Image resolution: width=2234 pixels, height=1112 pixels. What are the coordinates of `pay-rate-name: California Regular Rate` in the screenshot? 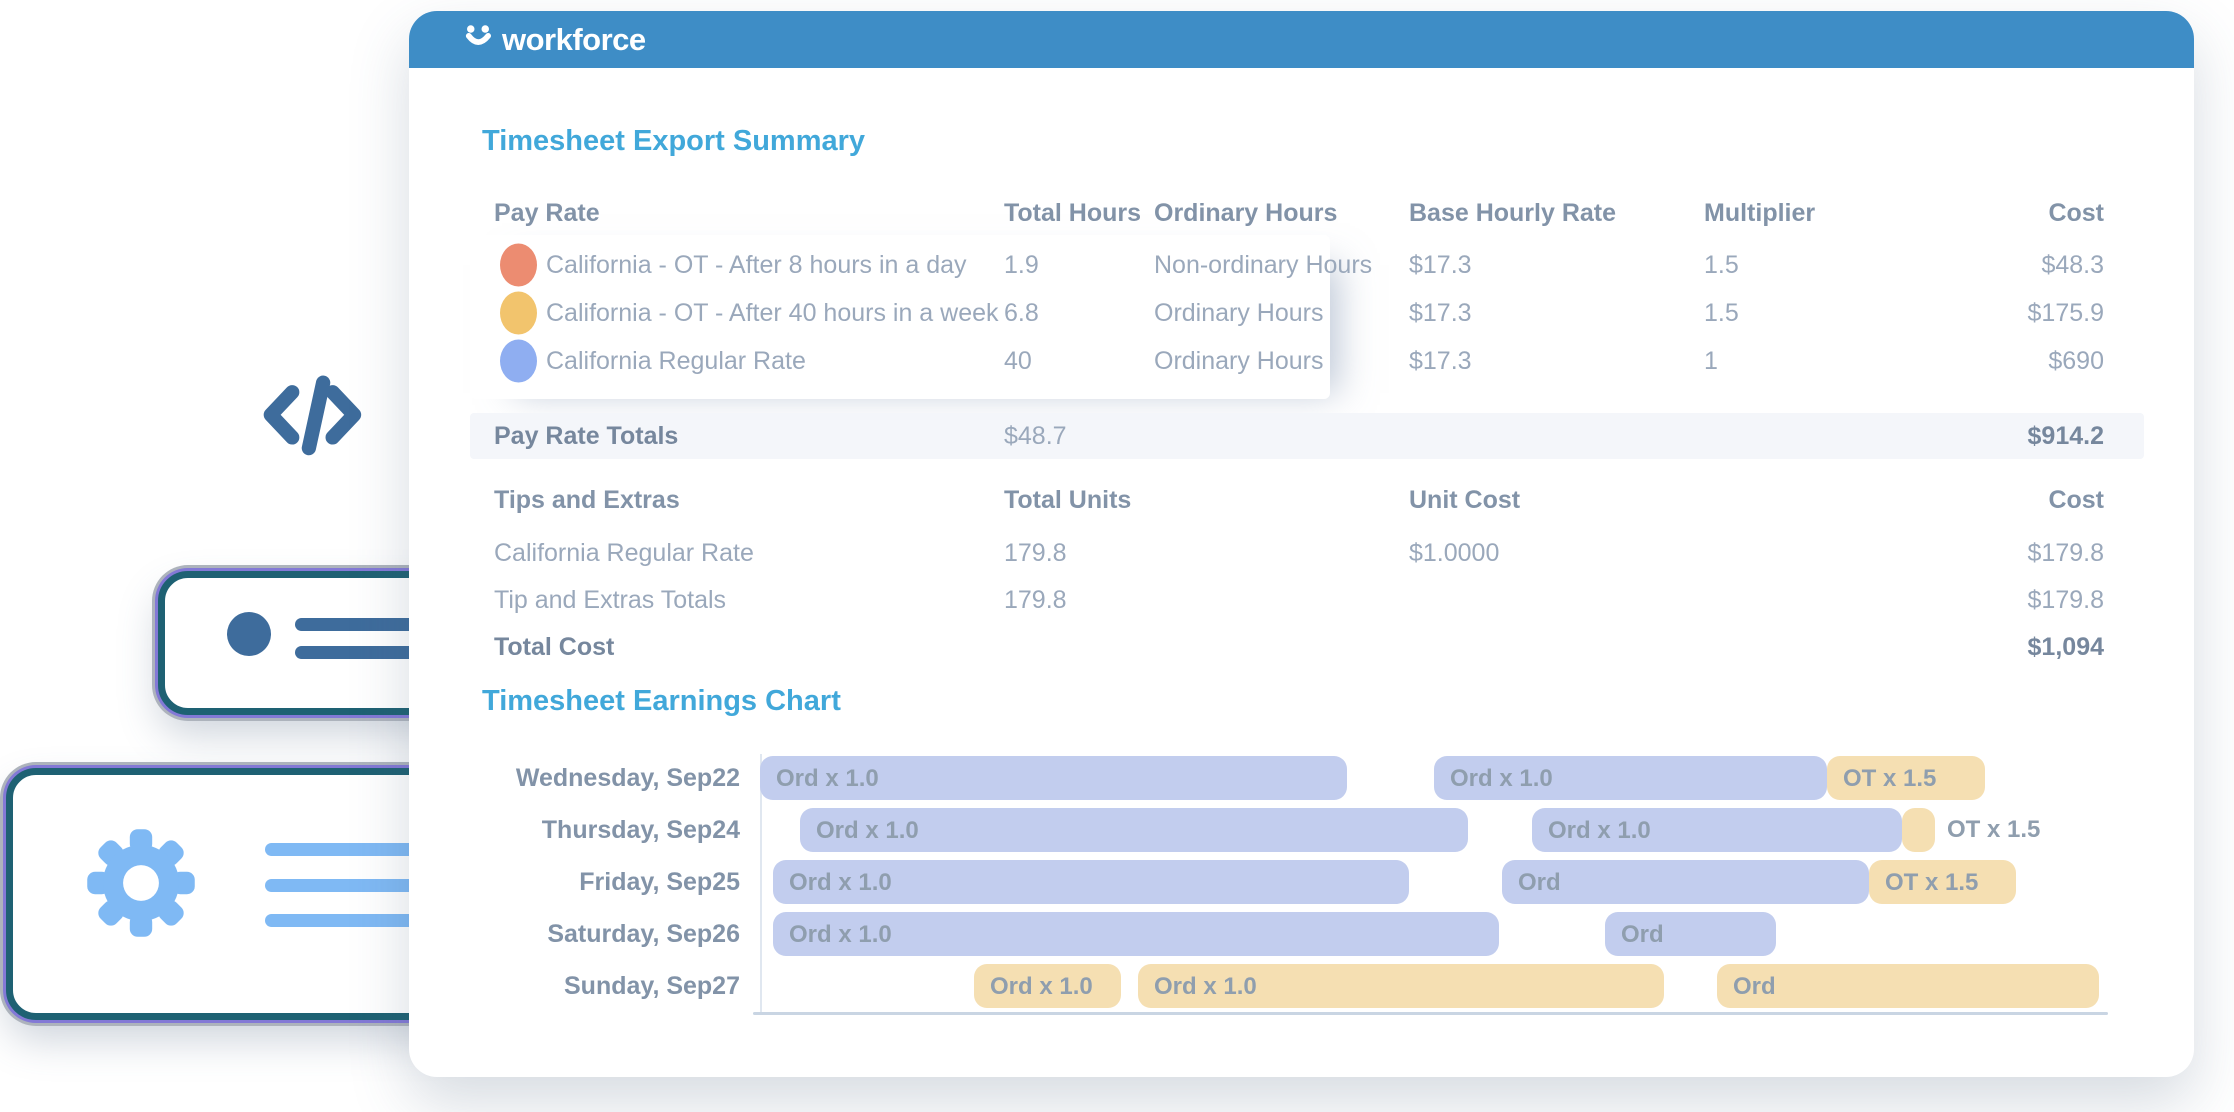 It's located at (676, 361).